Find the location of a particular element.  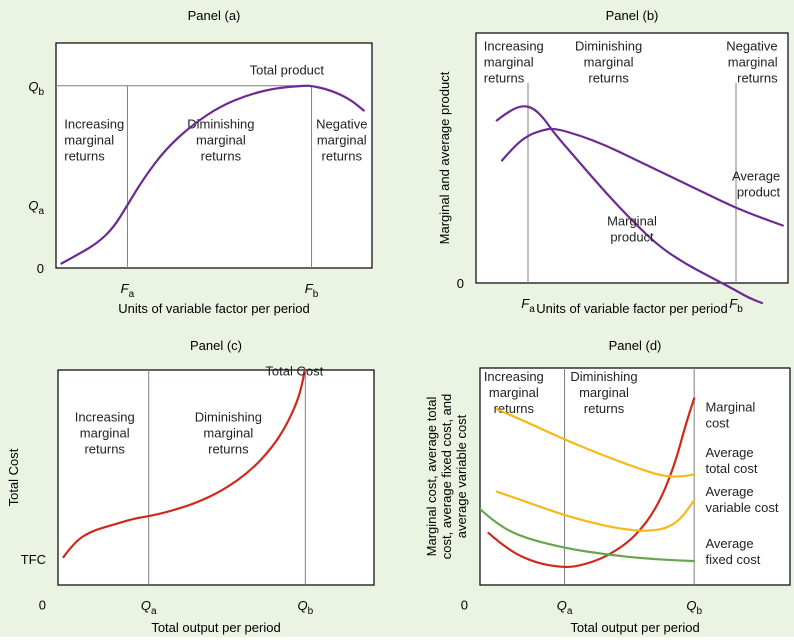

series-label-line: Total product is located at coordinates (287, 70).